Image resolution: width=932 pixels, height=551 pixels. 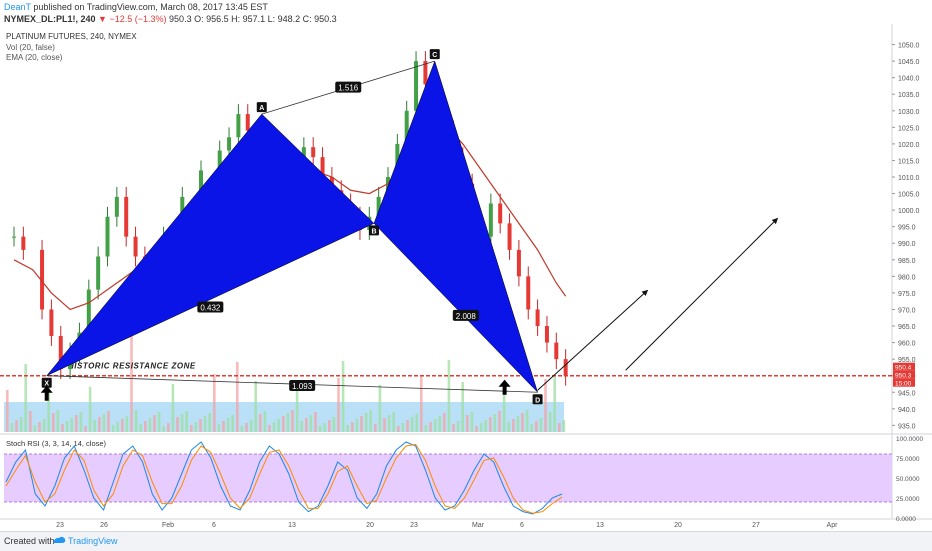 I want to click on y-tick-label: 1035.0, so click(x=909, y=95).